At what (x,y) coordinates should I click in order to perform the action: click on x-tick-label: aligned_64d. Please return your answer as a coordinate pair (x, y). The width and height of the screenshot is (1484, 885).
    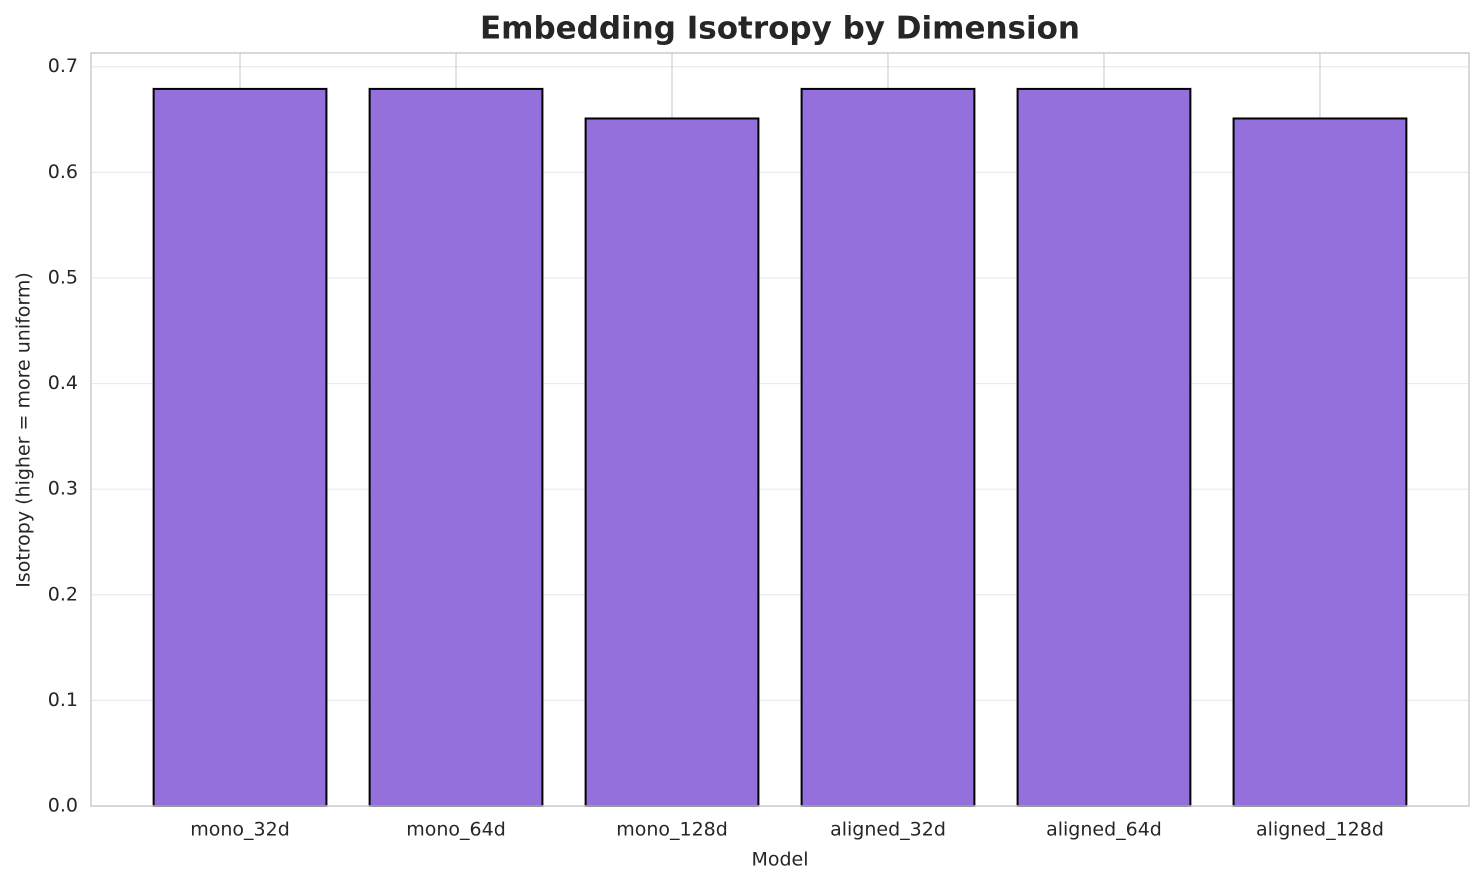
    Looking at the image, I should click on (1104, 830).